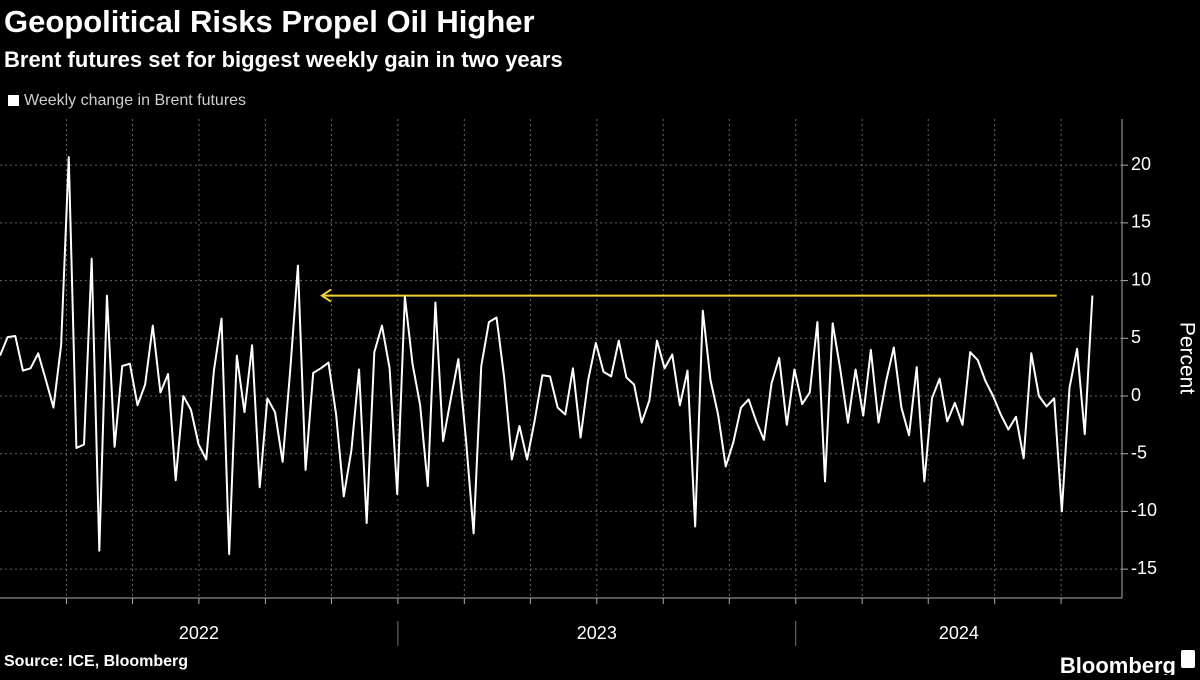  Describe the element at coordinates (1141, 222) in the screenshot. I see `y-tick-label: 15` at that location.